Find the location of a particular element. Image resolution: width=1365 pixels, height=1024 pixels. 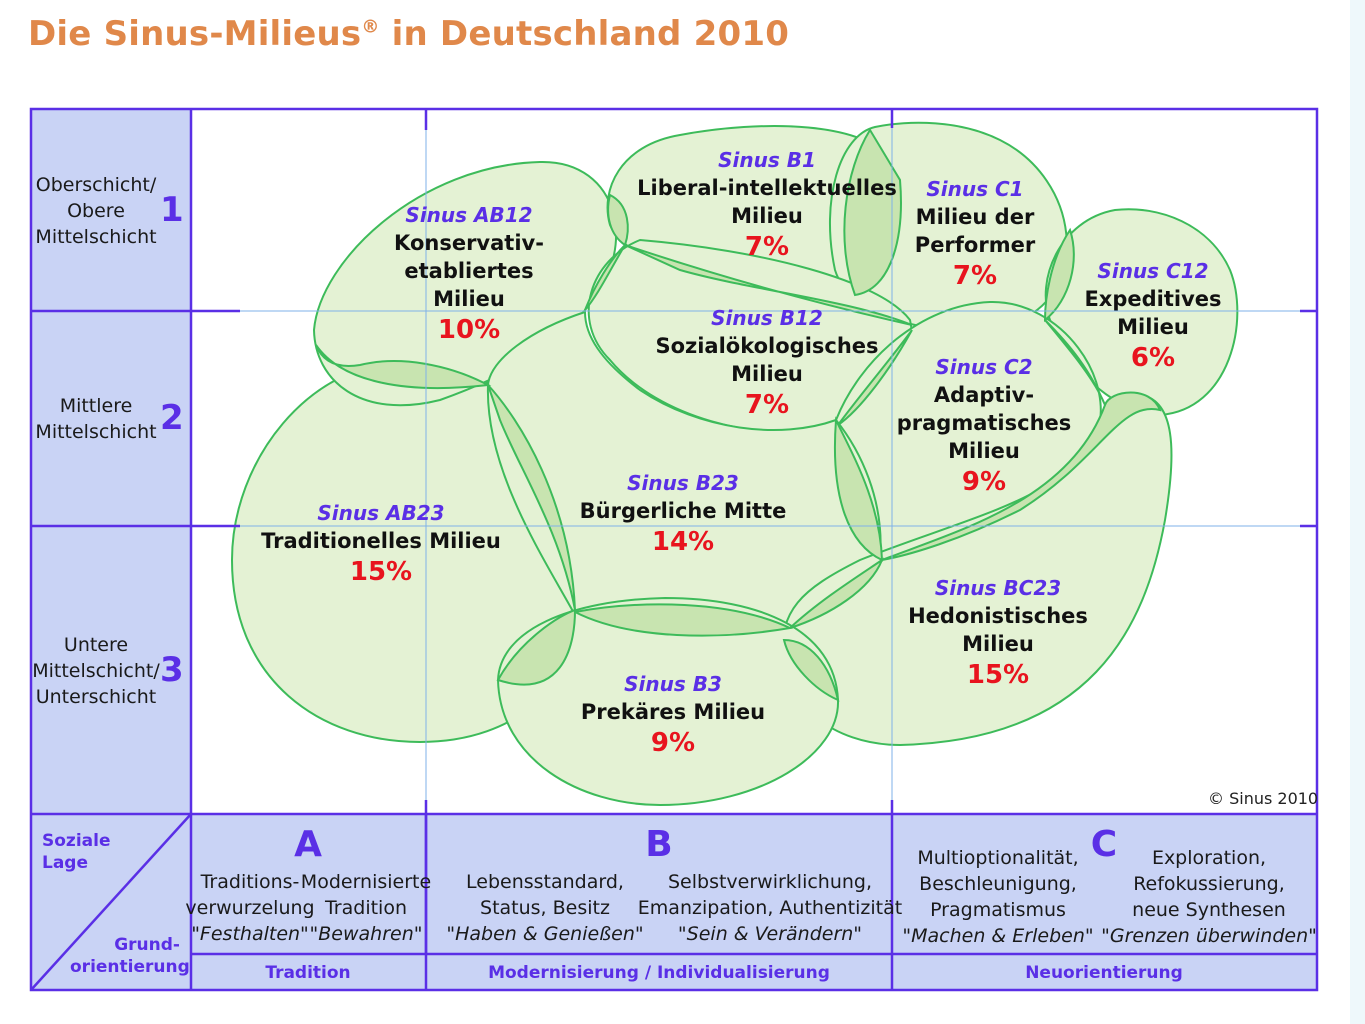

overlap-prekaer-hedonistisch is located at coordinates (811, 670).